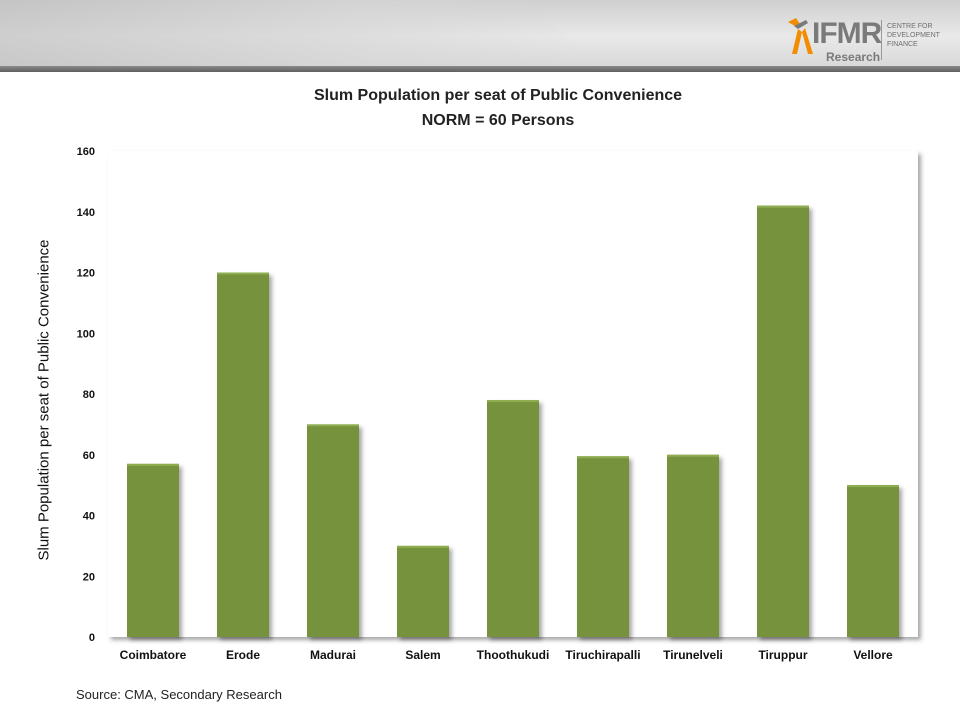 The height and width of the screenshot is (720, 960). What do you see at coordinates (423, 591) in the screenshot?
I see `bar-salem` at bounding box center [423, 591].